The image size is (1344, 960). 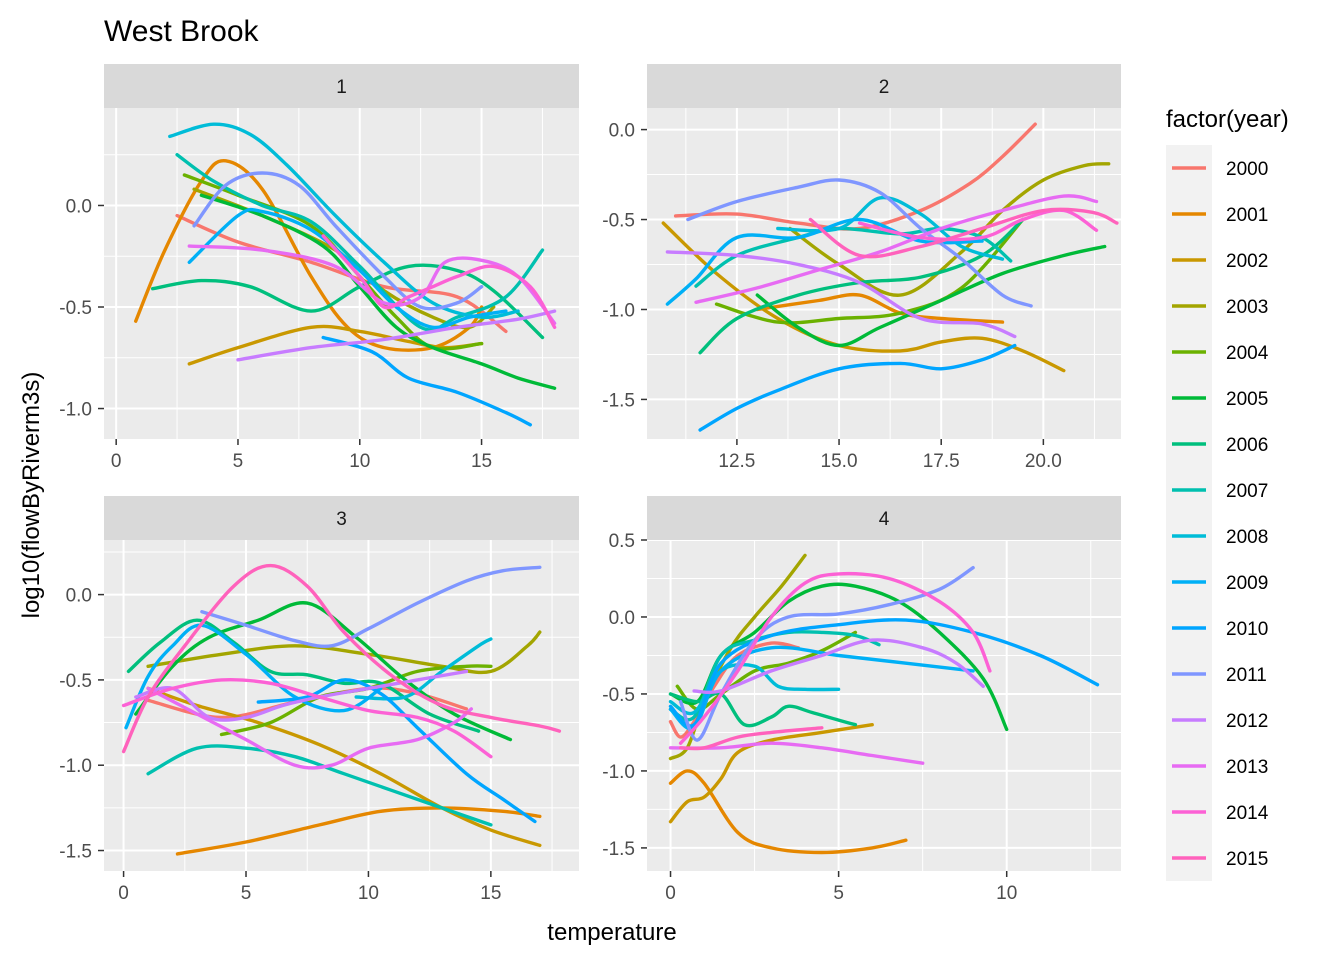 What do you see at coordinates (1246, 675) in the screenshot?
I see `legend-label-2011: 2011` at bounding box center [1246, 675].